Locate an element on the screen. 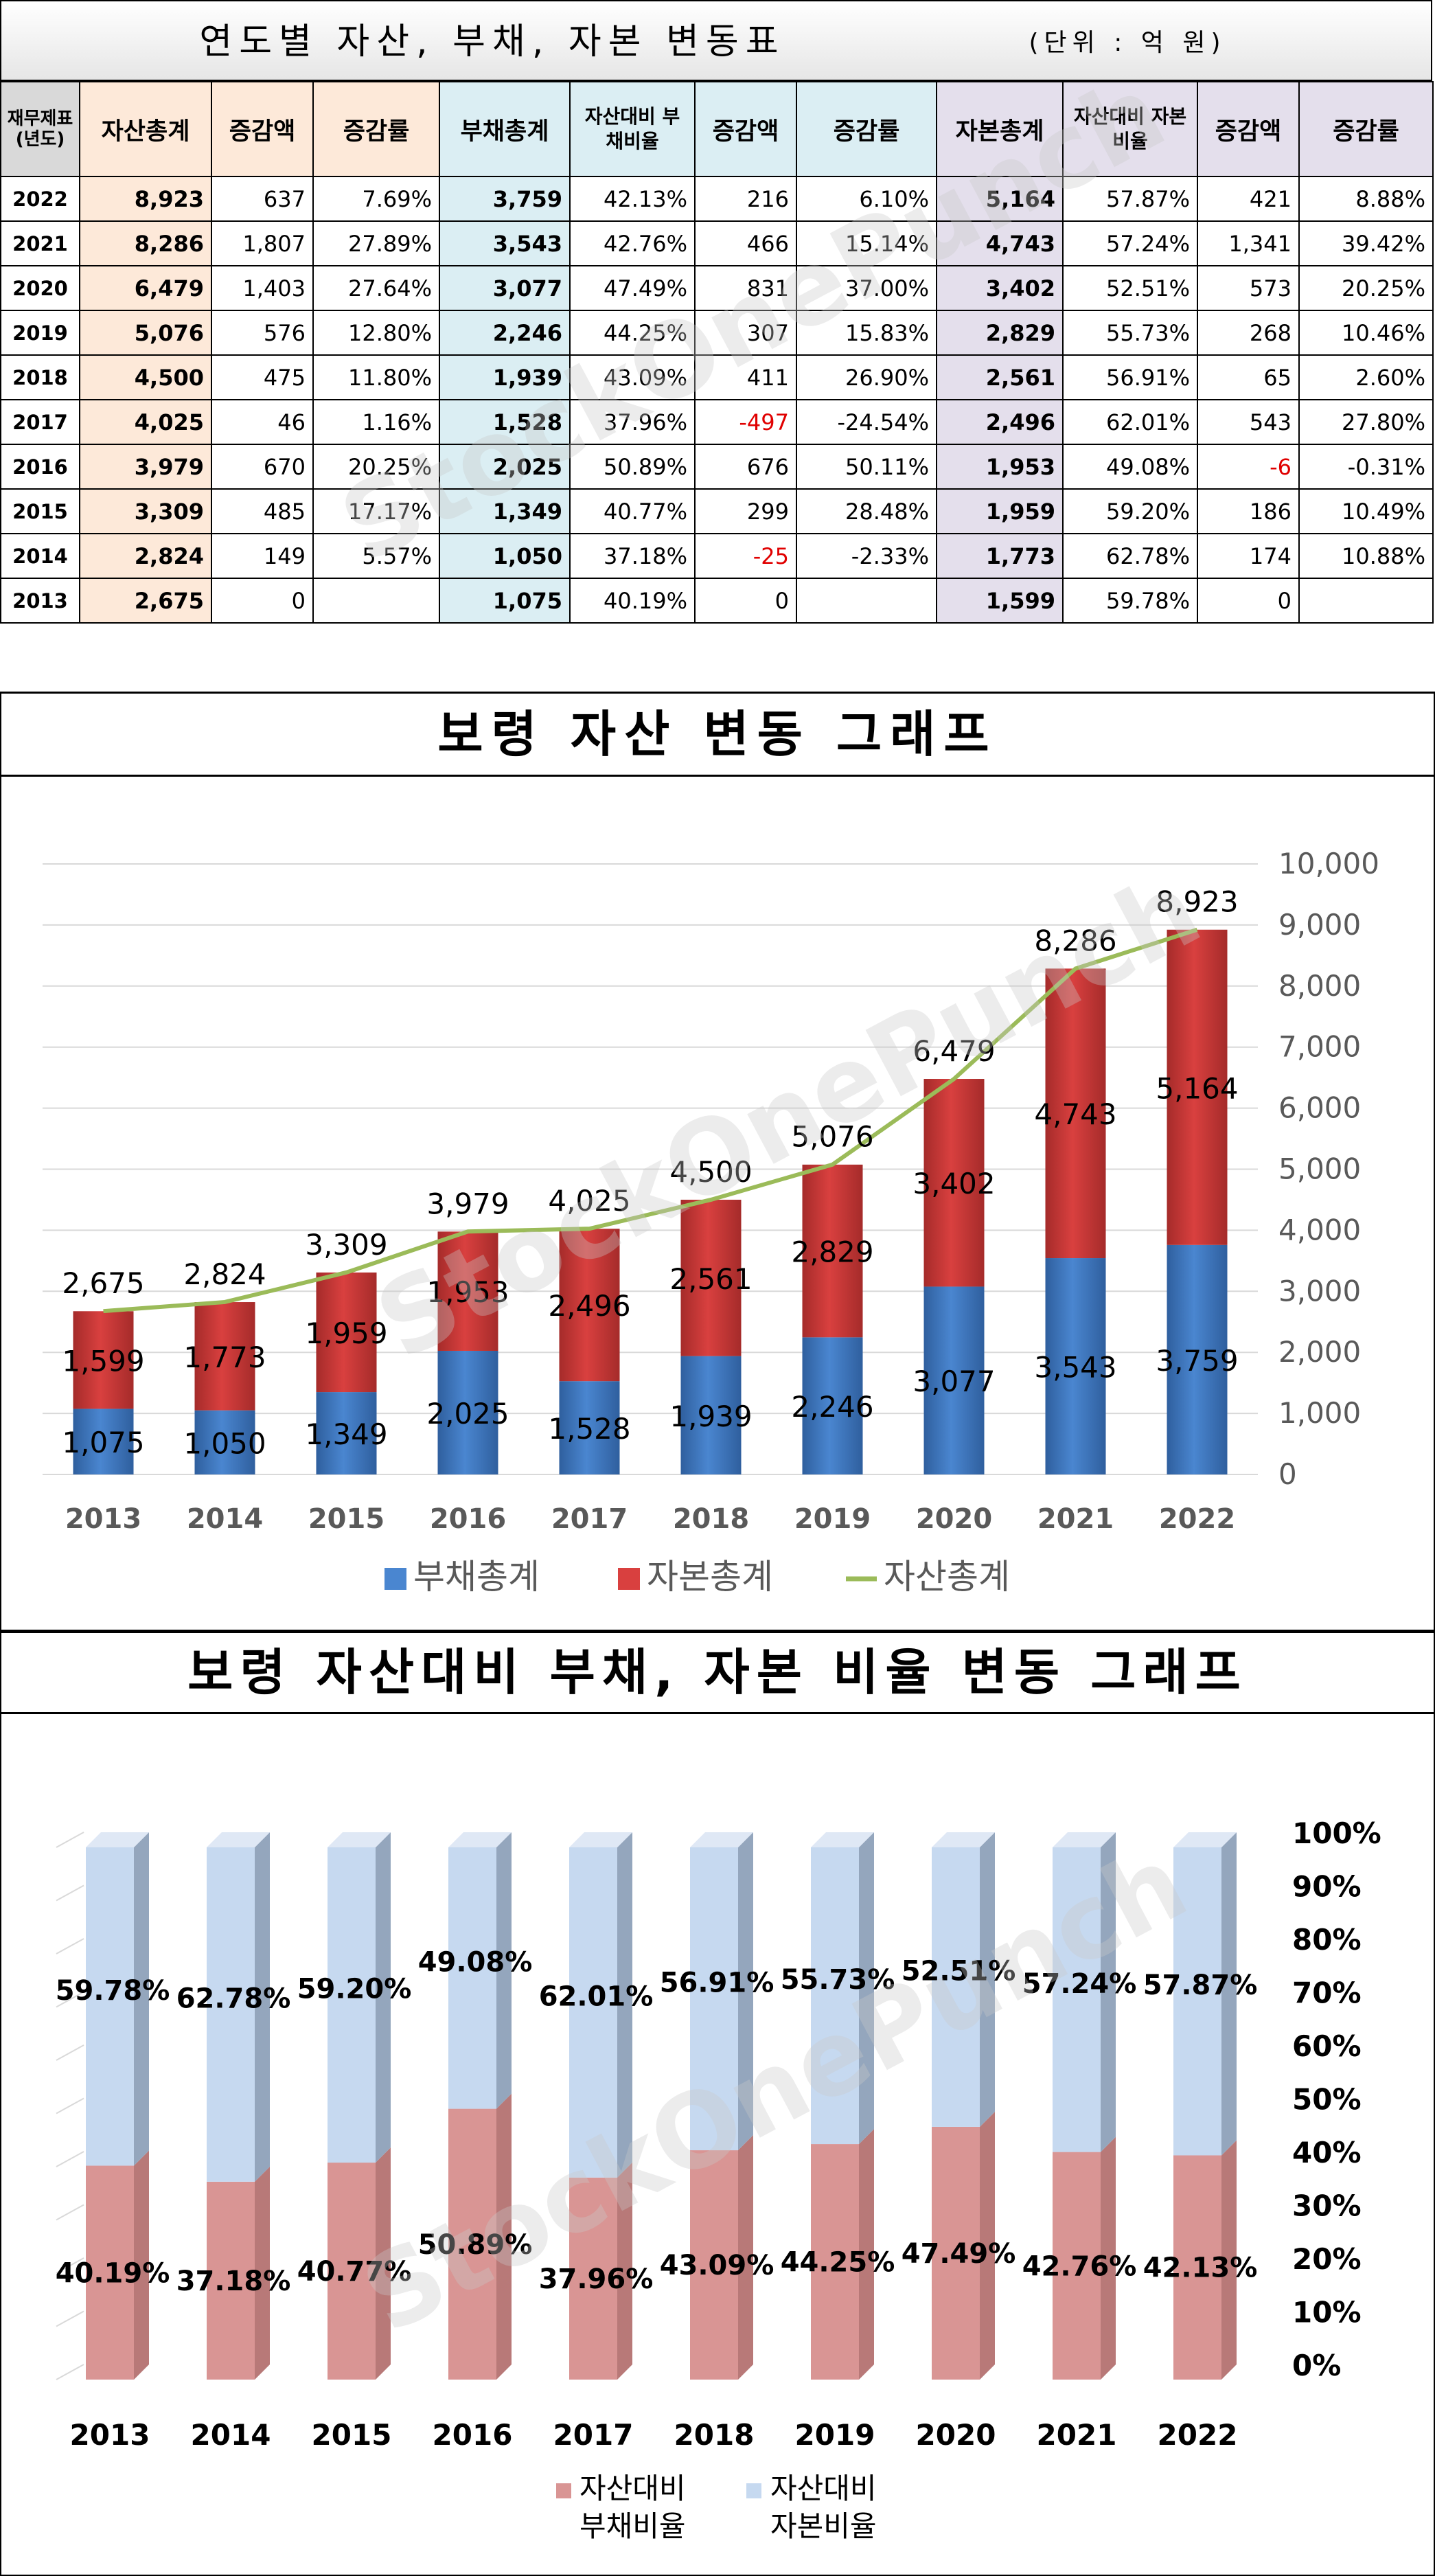  debt-value-label: 3,543 is located at coordinates (1075, 1367).